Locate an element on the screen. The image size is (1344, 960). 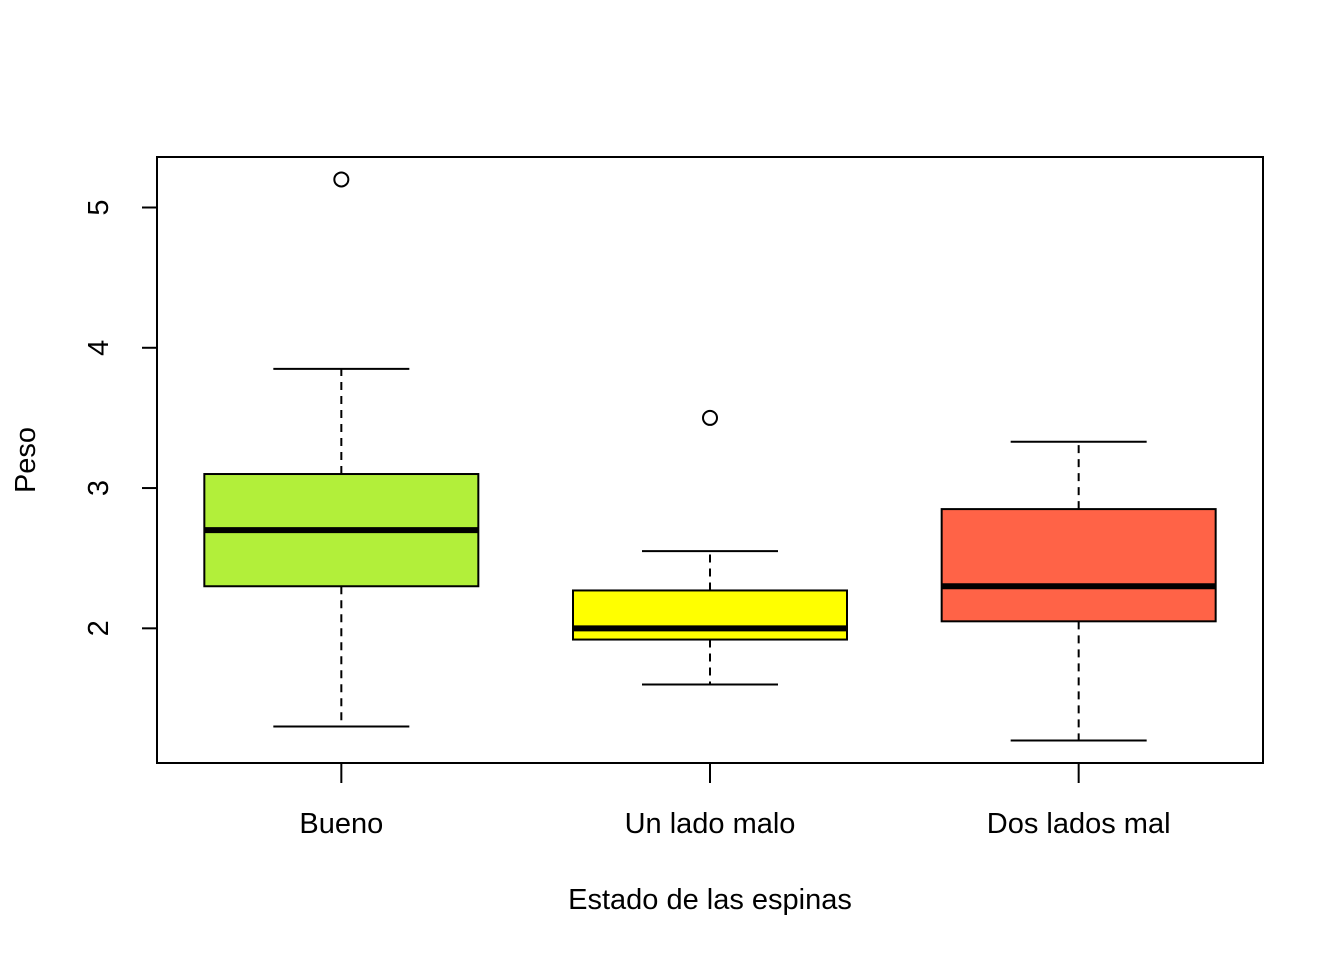
x-tick-label: Bueno is located at coordinates (341, 824).